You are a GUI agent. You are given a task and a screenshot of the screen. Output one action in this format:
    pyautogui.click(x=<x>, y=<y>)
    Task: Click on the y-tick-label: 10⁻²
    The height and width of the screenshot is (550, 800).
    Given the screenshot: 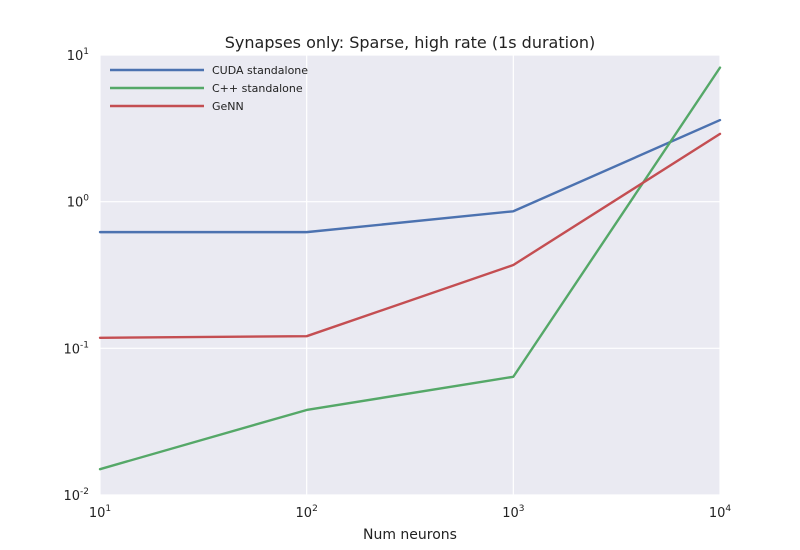 What is the action you would take?
    pyautogui.click(x=76, y=495)
    